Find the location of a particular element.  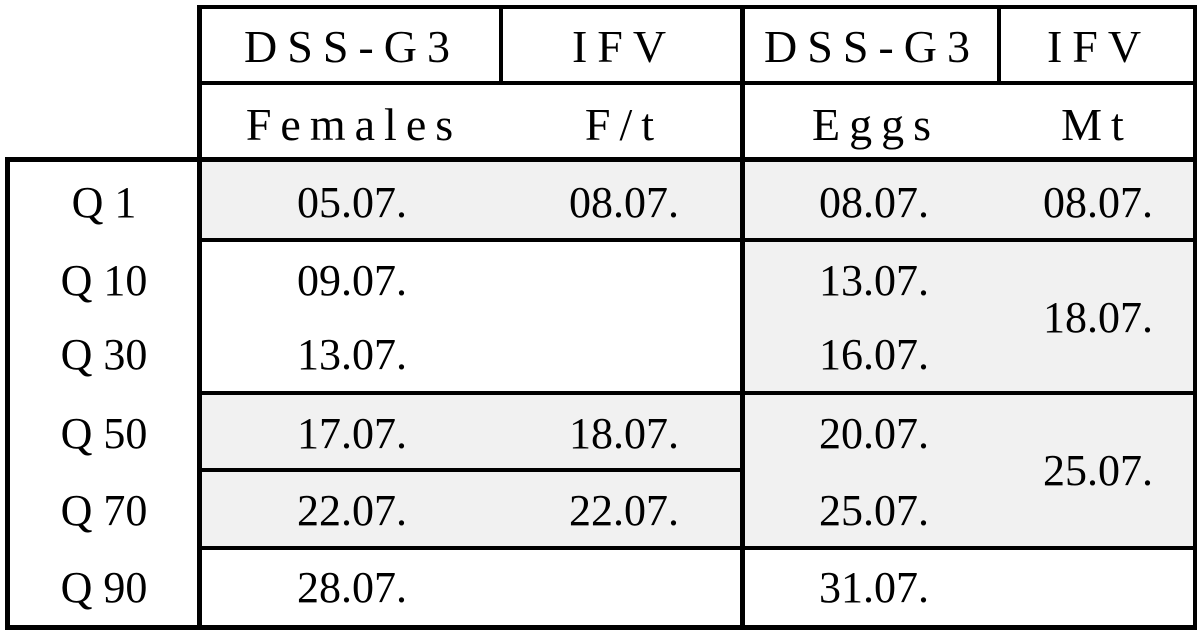

ft-cell: 08.07. is located at coordinates (624, 202).